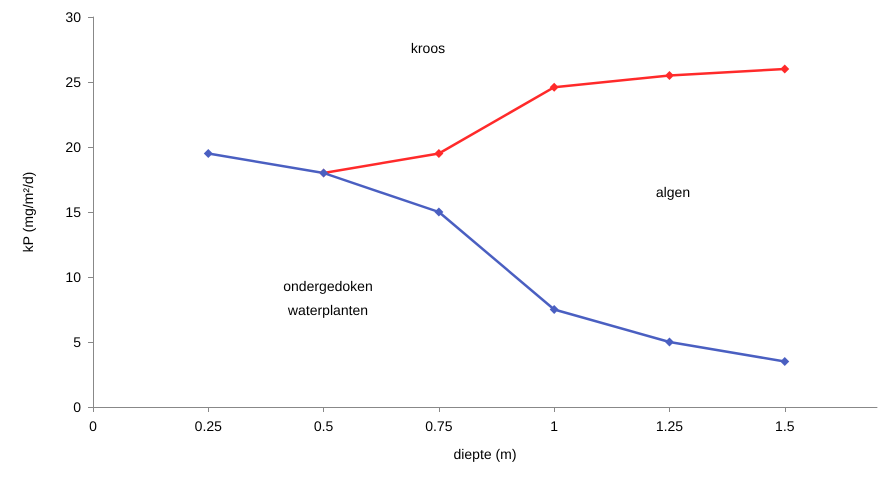 The height and width of the screenshot is (488, 879). What do you see at coordinates (73, 277) in the screenshot?
I see `y-tick-label: 10` at bounding box center [73, 277].